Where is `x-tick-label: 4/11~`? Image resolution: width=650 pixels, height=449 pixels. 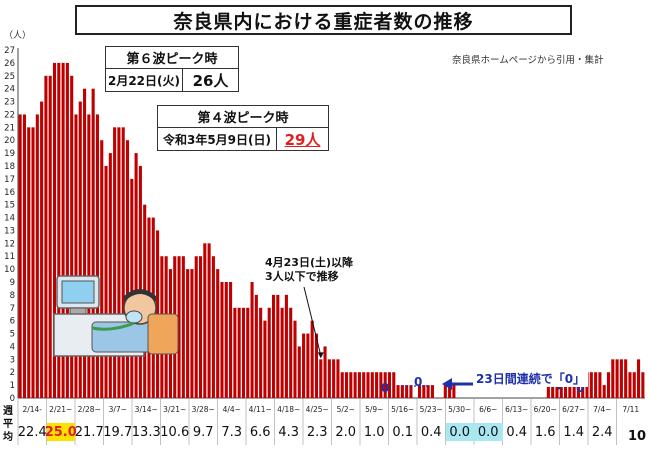 x-tick-label: 4/11~ is located at coordinates (260, 409).